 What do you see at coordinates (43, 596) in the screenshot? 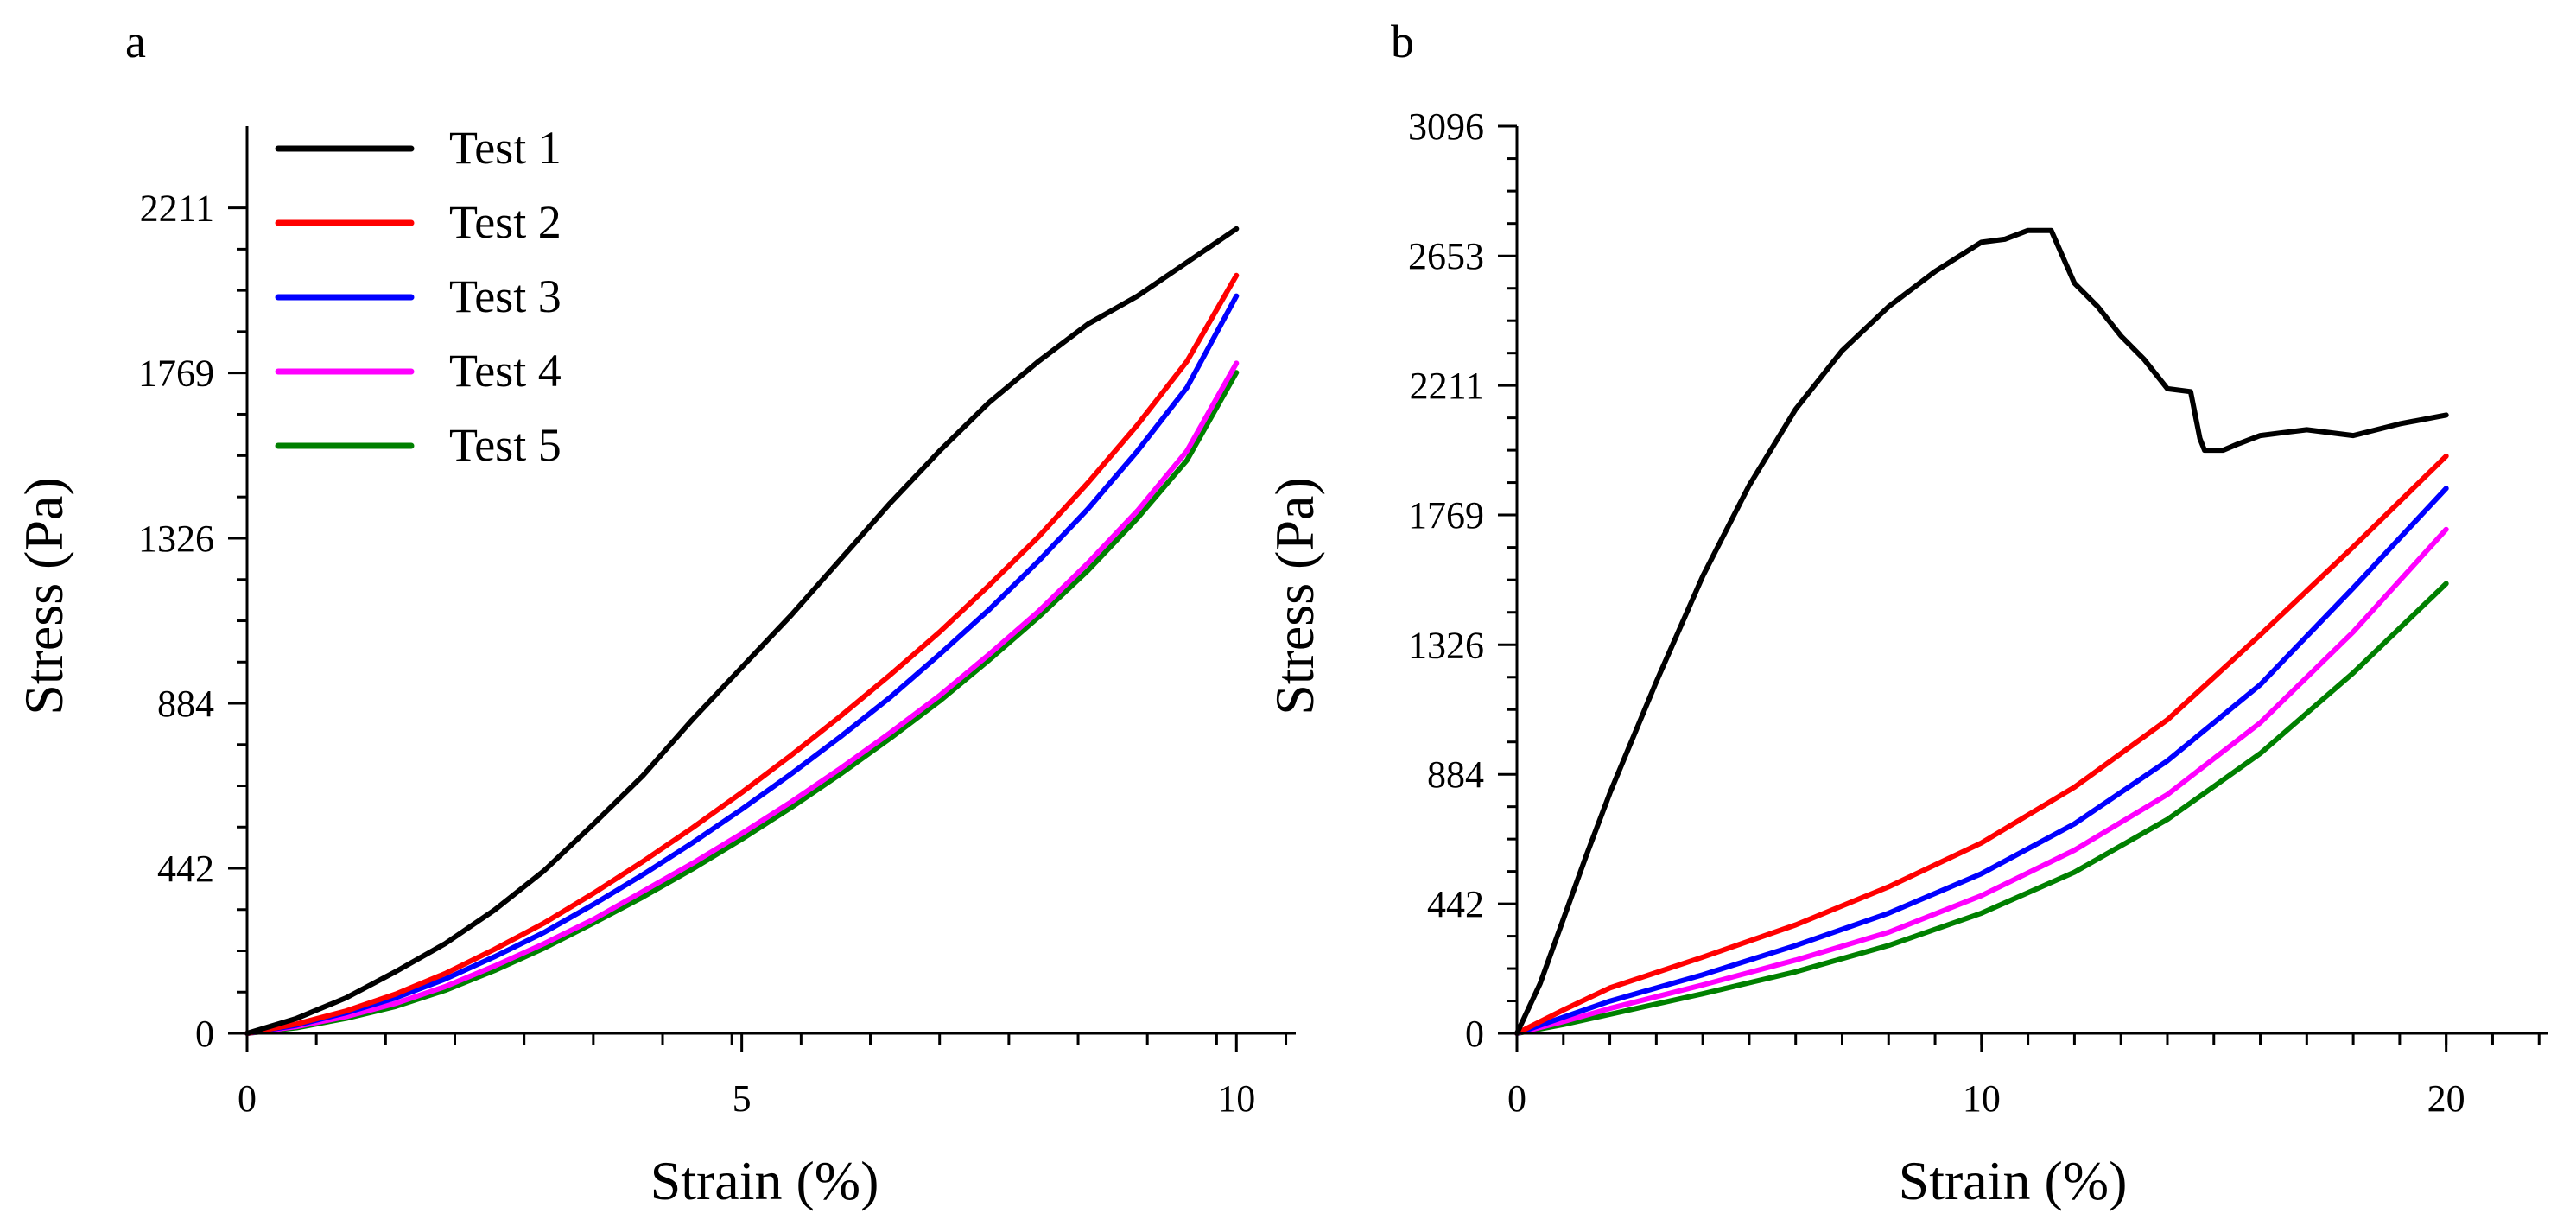
I see `panel-a-y-axis-label: Stress (Pa)` at bounding box center [43, 596].